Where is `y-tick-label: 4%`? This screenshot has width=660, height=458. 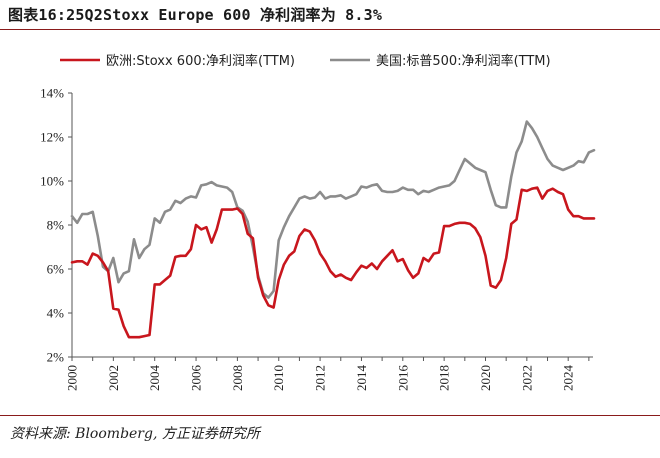 y-tick-label: 4% is located at coordinates (56, 313).